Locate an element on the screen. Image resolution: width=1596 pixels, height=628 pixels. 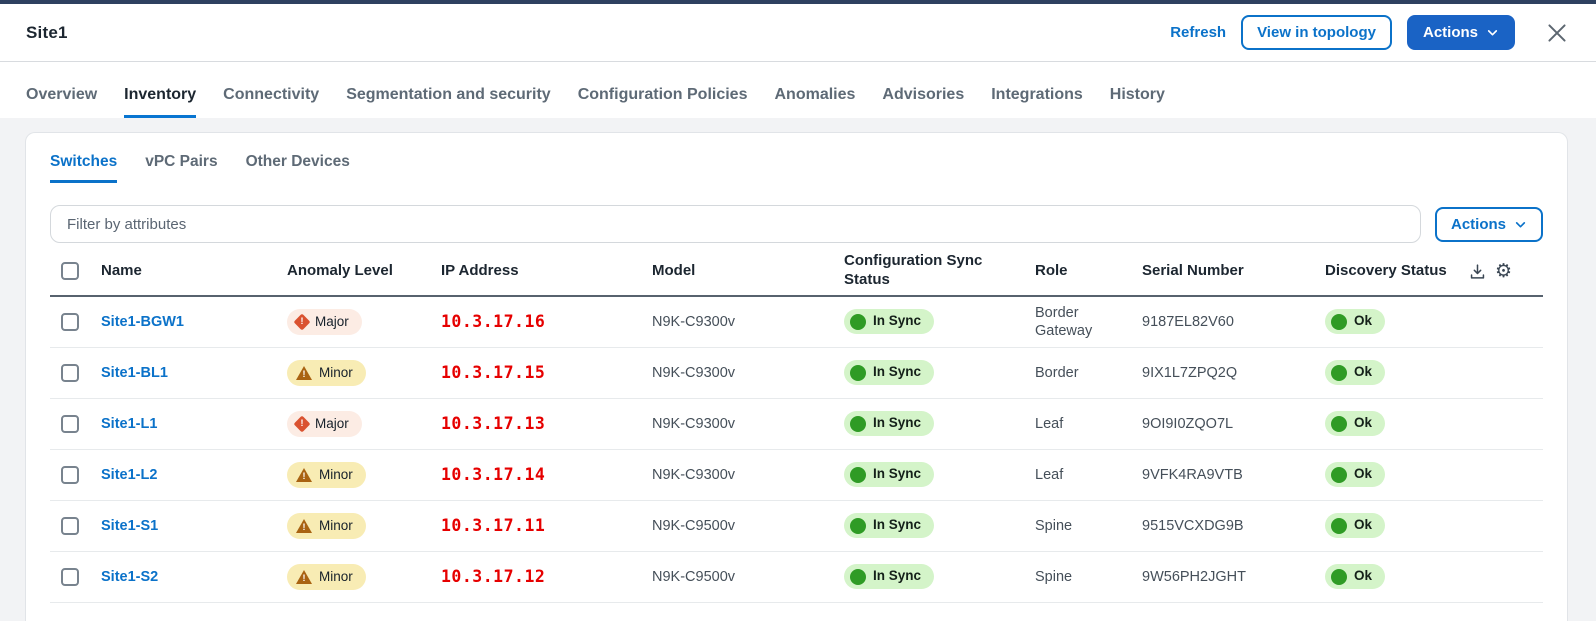
table-header-icons: ⚙ is located at coordinates (1501, 270).